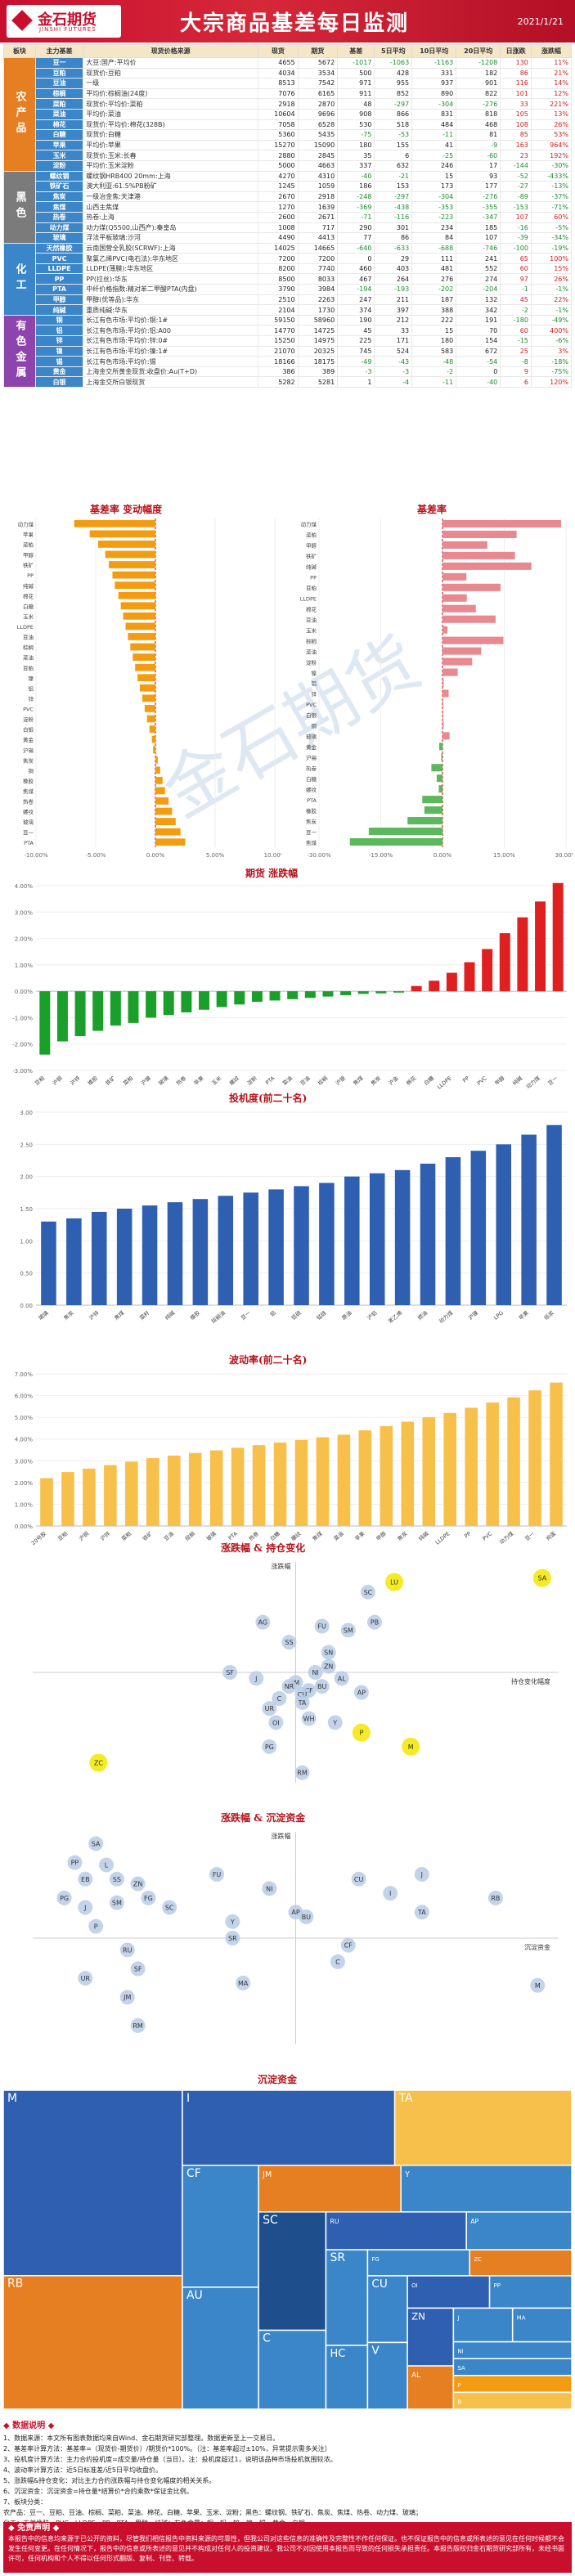 Image resolution: width=575 pixels, height=2576 pixels. What do you see at coordinates (59, 63) in the screenshot?
I see `commodity-name: 豆一` at bounding box center [59, 63].